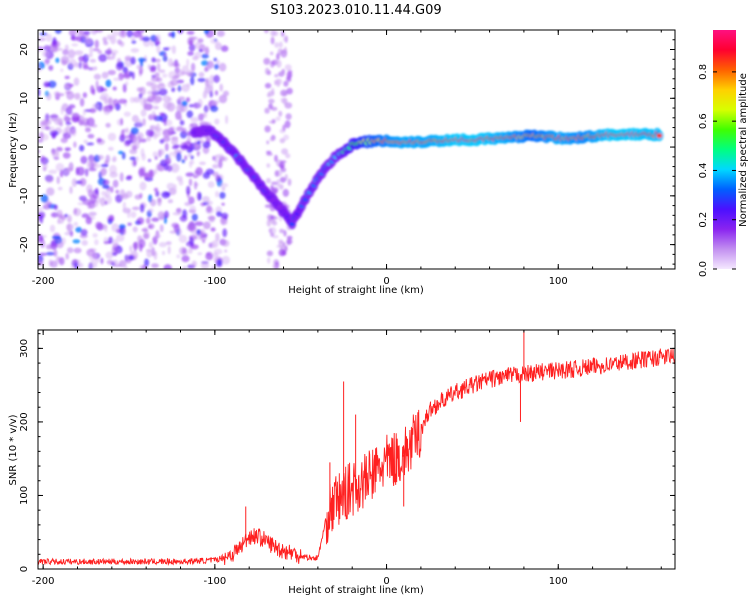 The image size is (750, 600). What do you see at coordinates (24, 98) in the screenshot?
I see `y-tick-label: 10` at bounding box center [24, 98].